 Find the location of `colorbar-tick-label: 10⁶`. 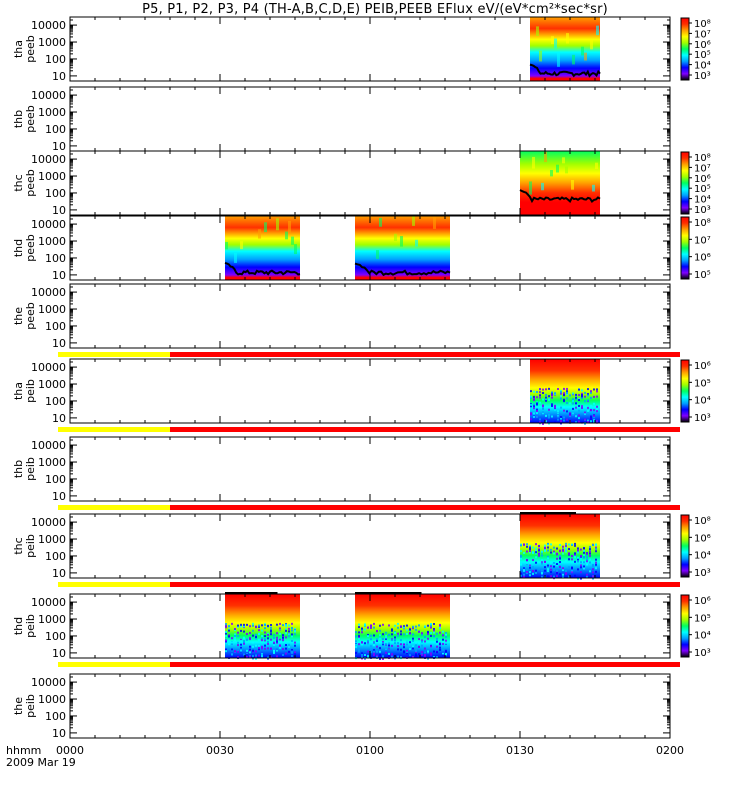

colorbar-tick-label: 10⁶ is located at coordinates (702, 45).